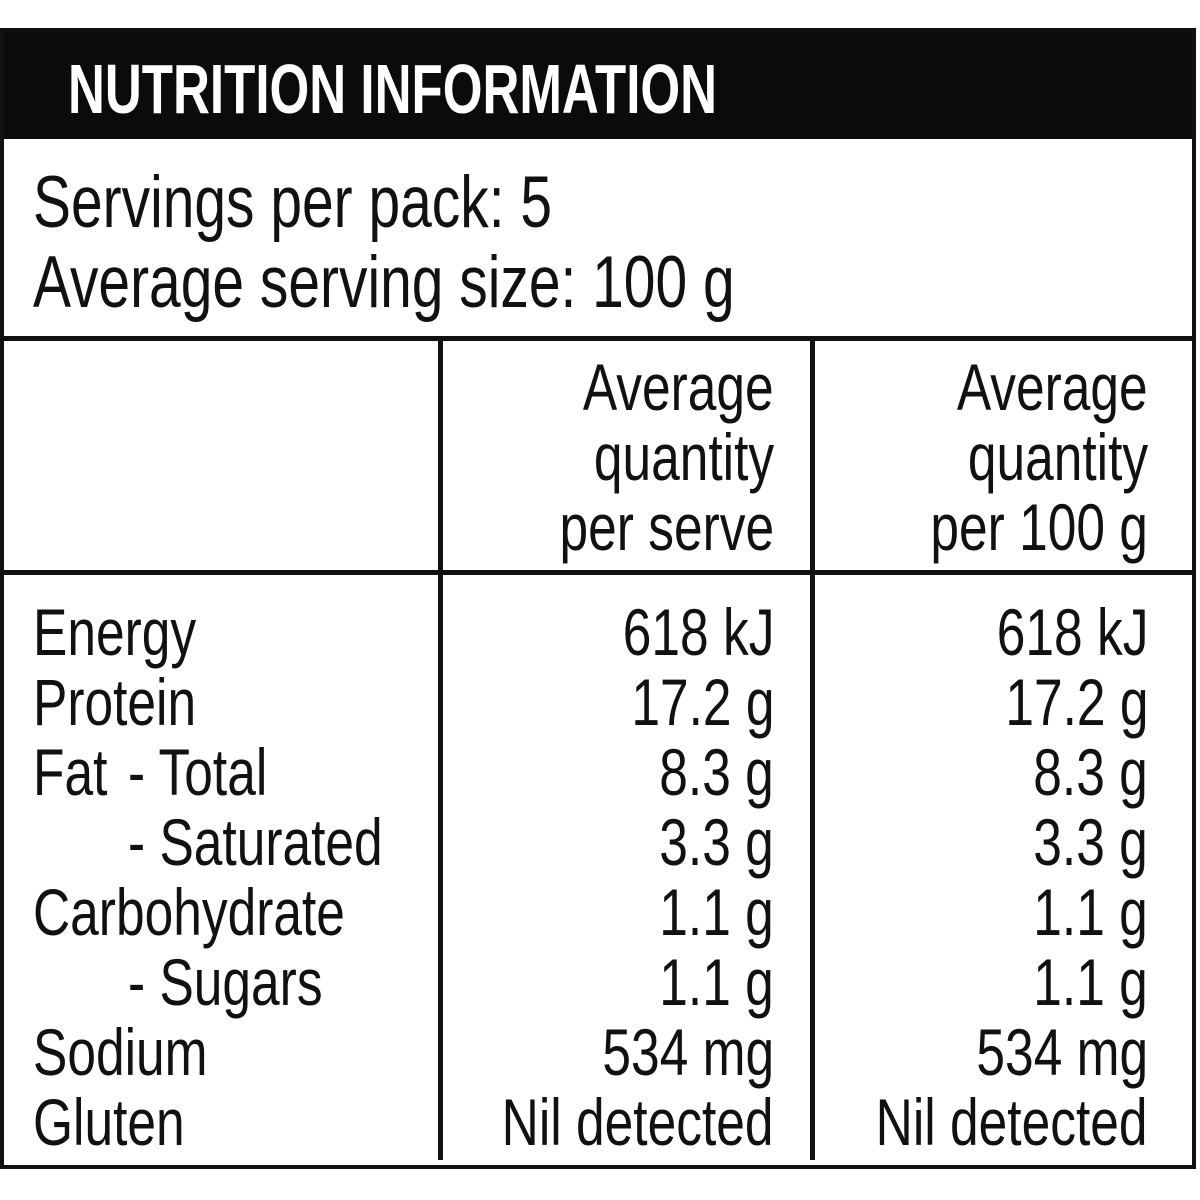 This screenshot has width=1200, height=1200. Describe the element at coordinates (221, 632) in the screenshot. I see `row-label-energy: Energy` at that location.